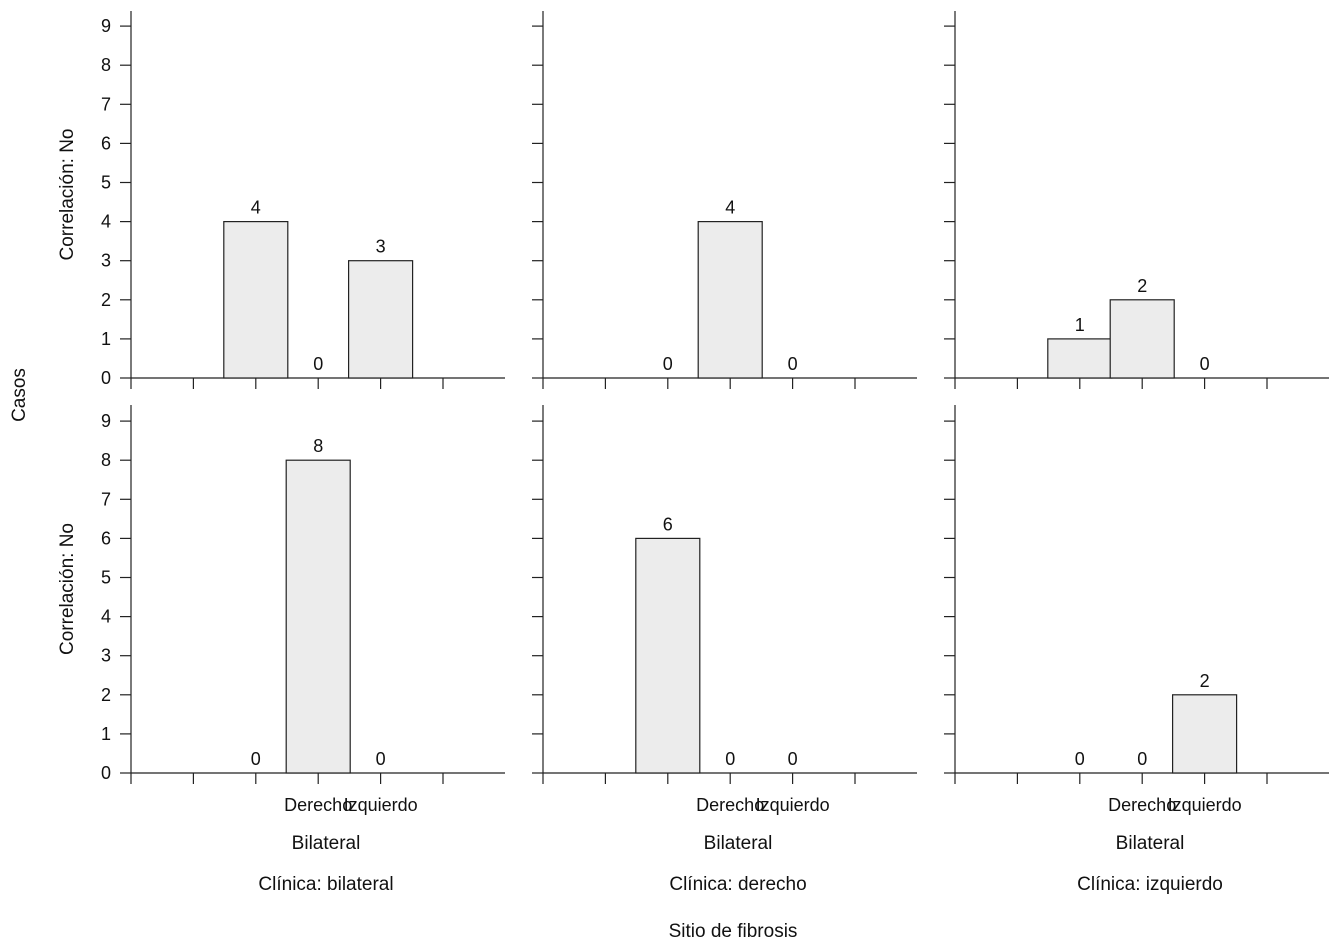  Describe the element at coordinates (668, 524) in the screenshot. I see `data-label: 6` at that location.